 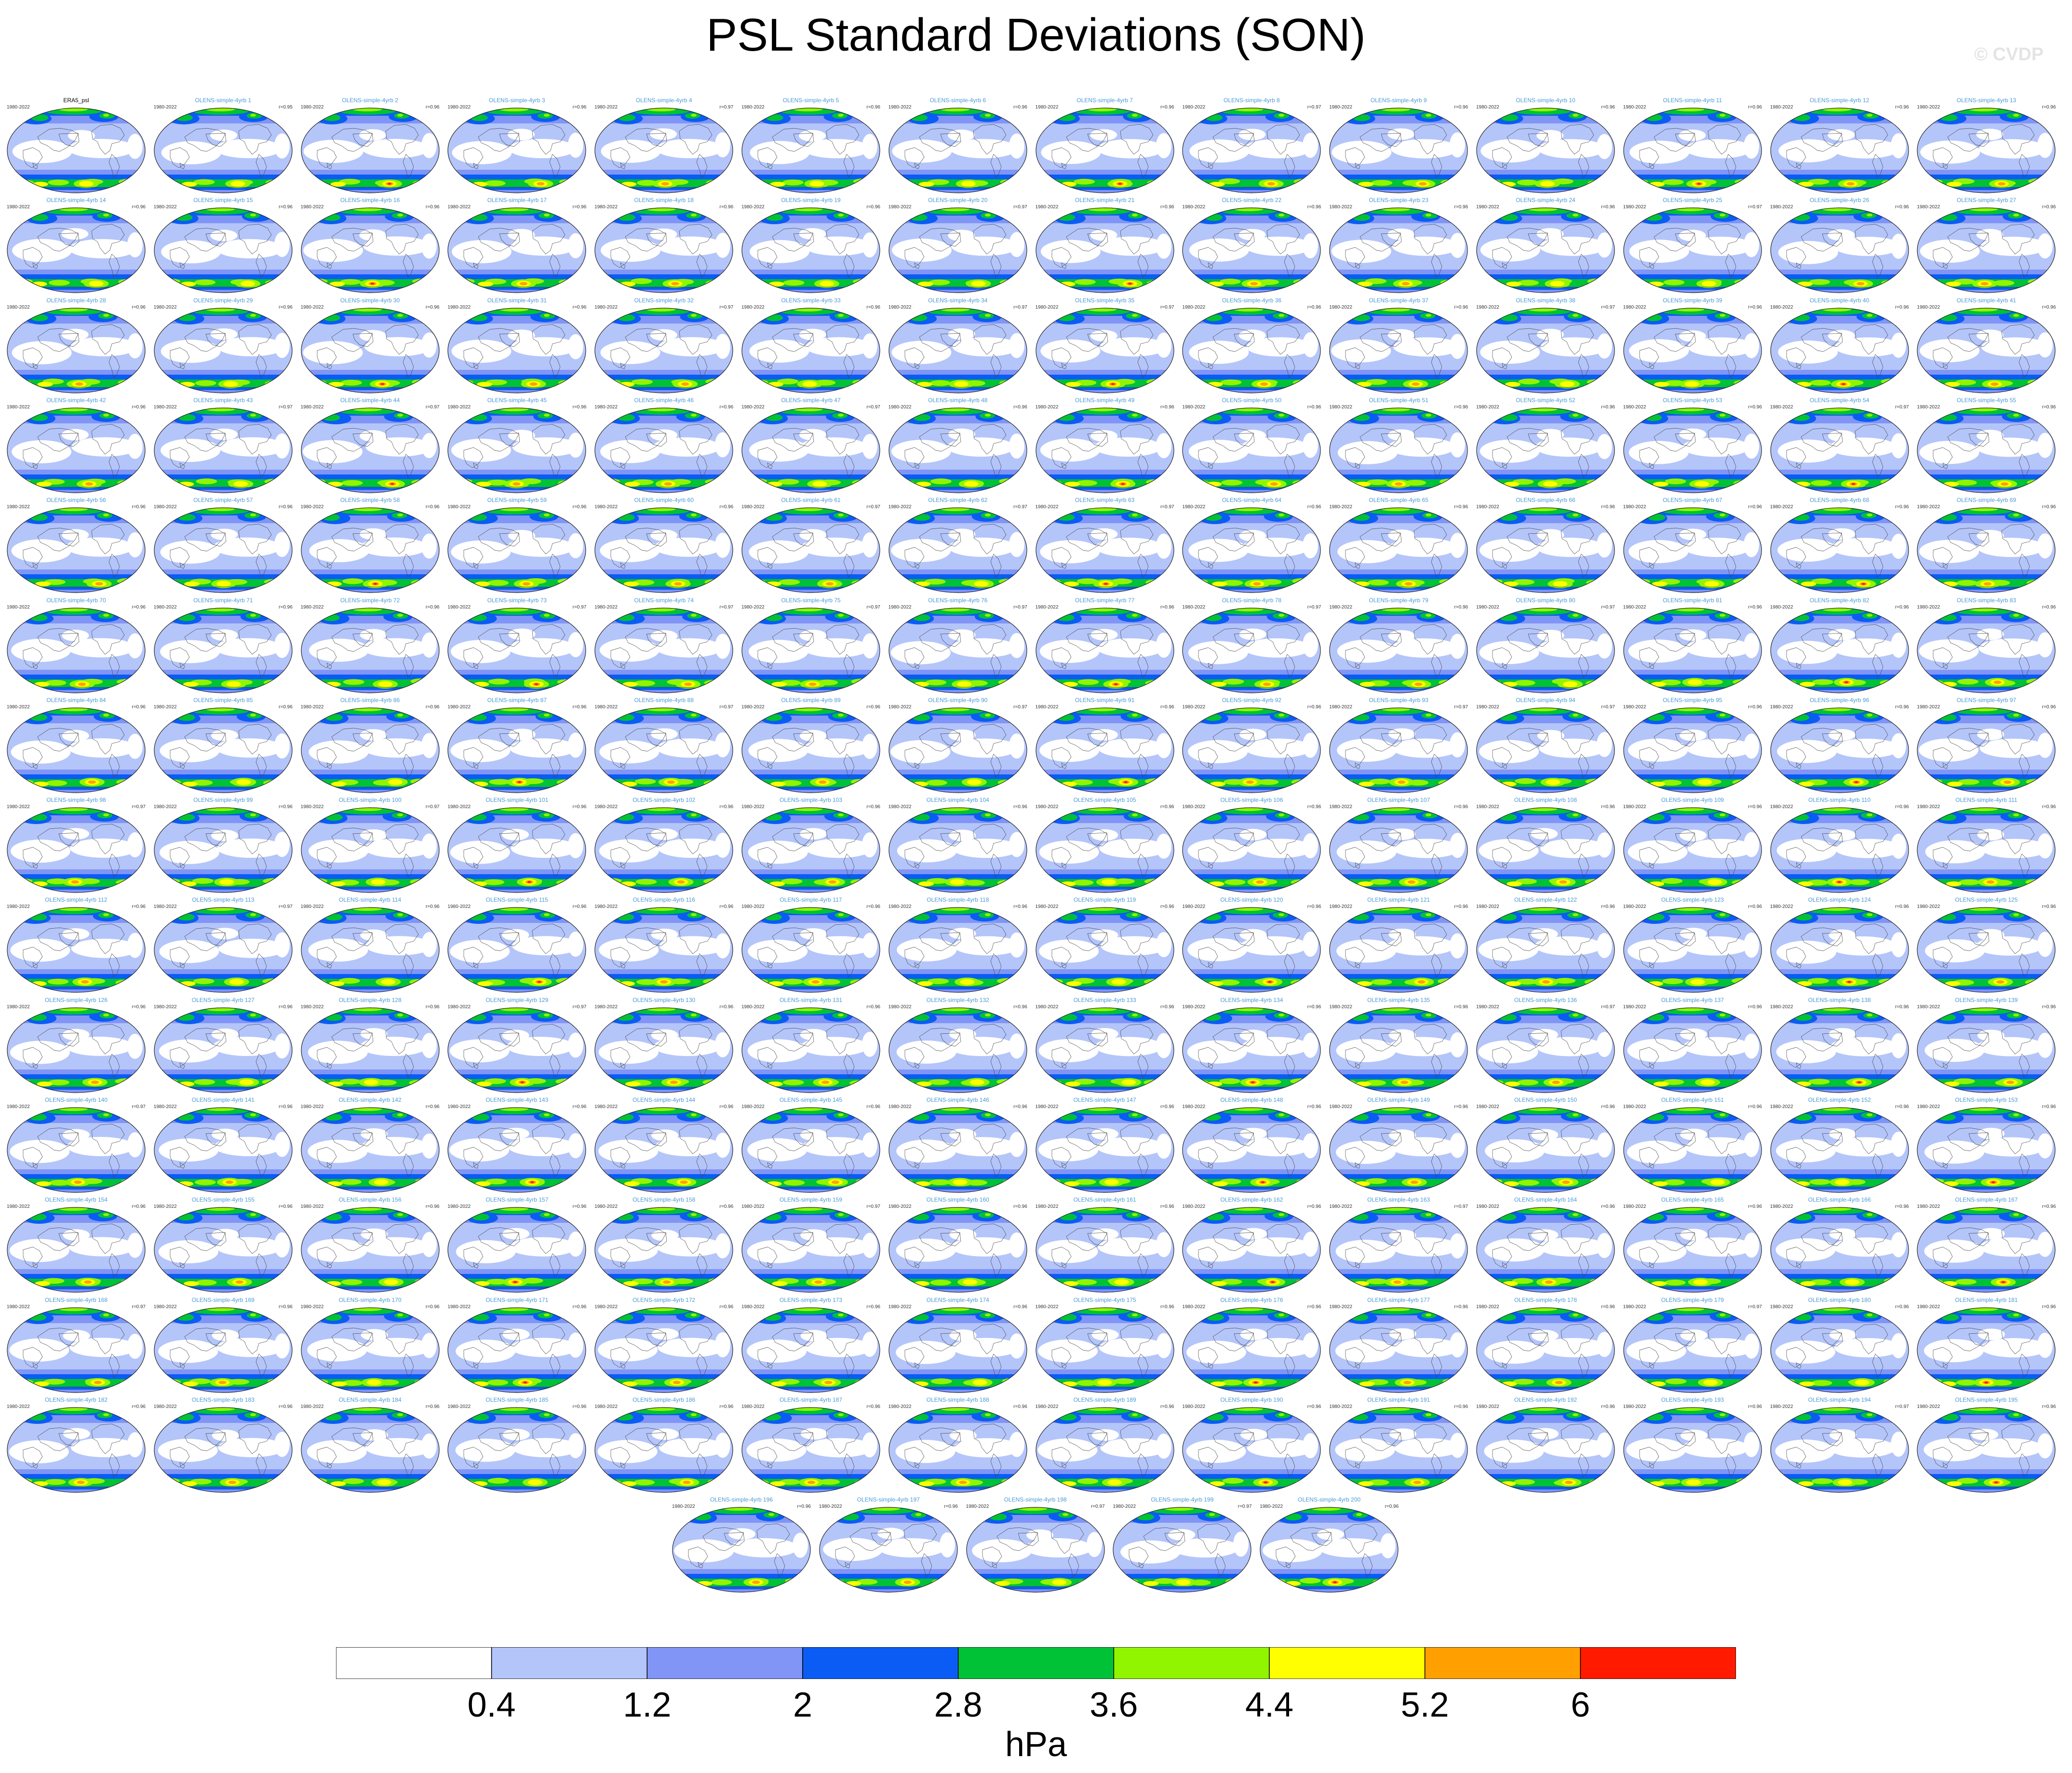 What do you see at coordinates (664, 1200) in the screenshot?
I see `panel-title: OLENS-simple-4yrb 158` at bounding box center [664, 1200].